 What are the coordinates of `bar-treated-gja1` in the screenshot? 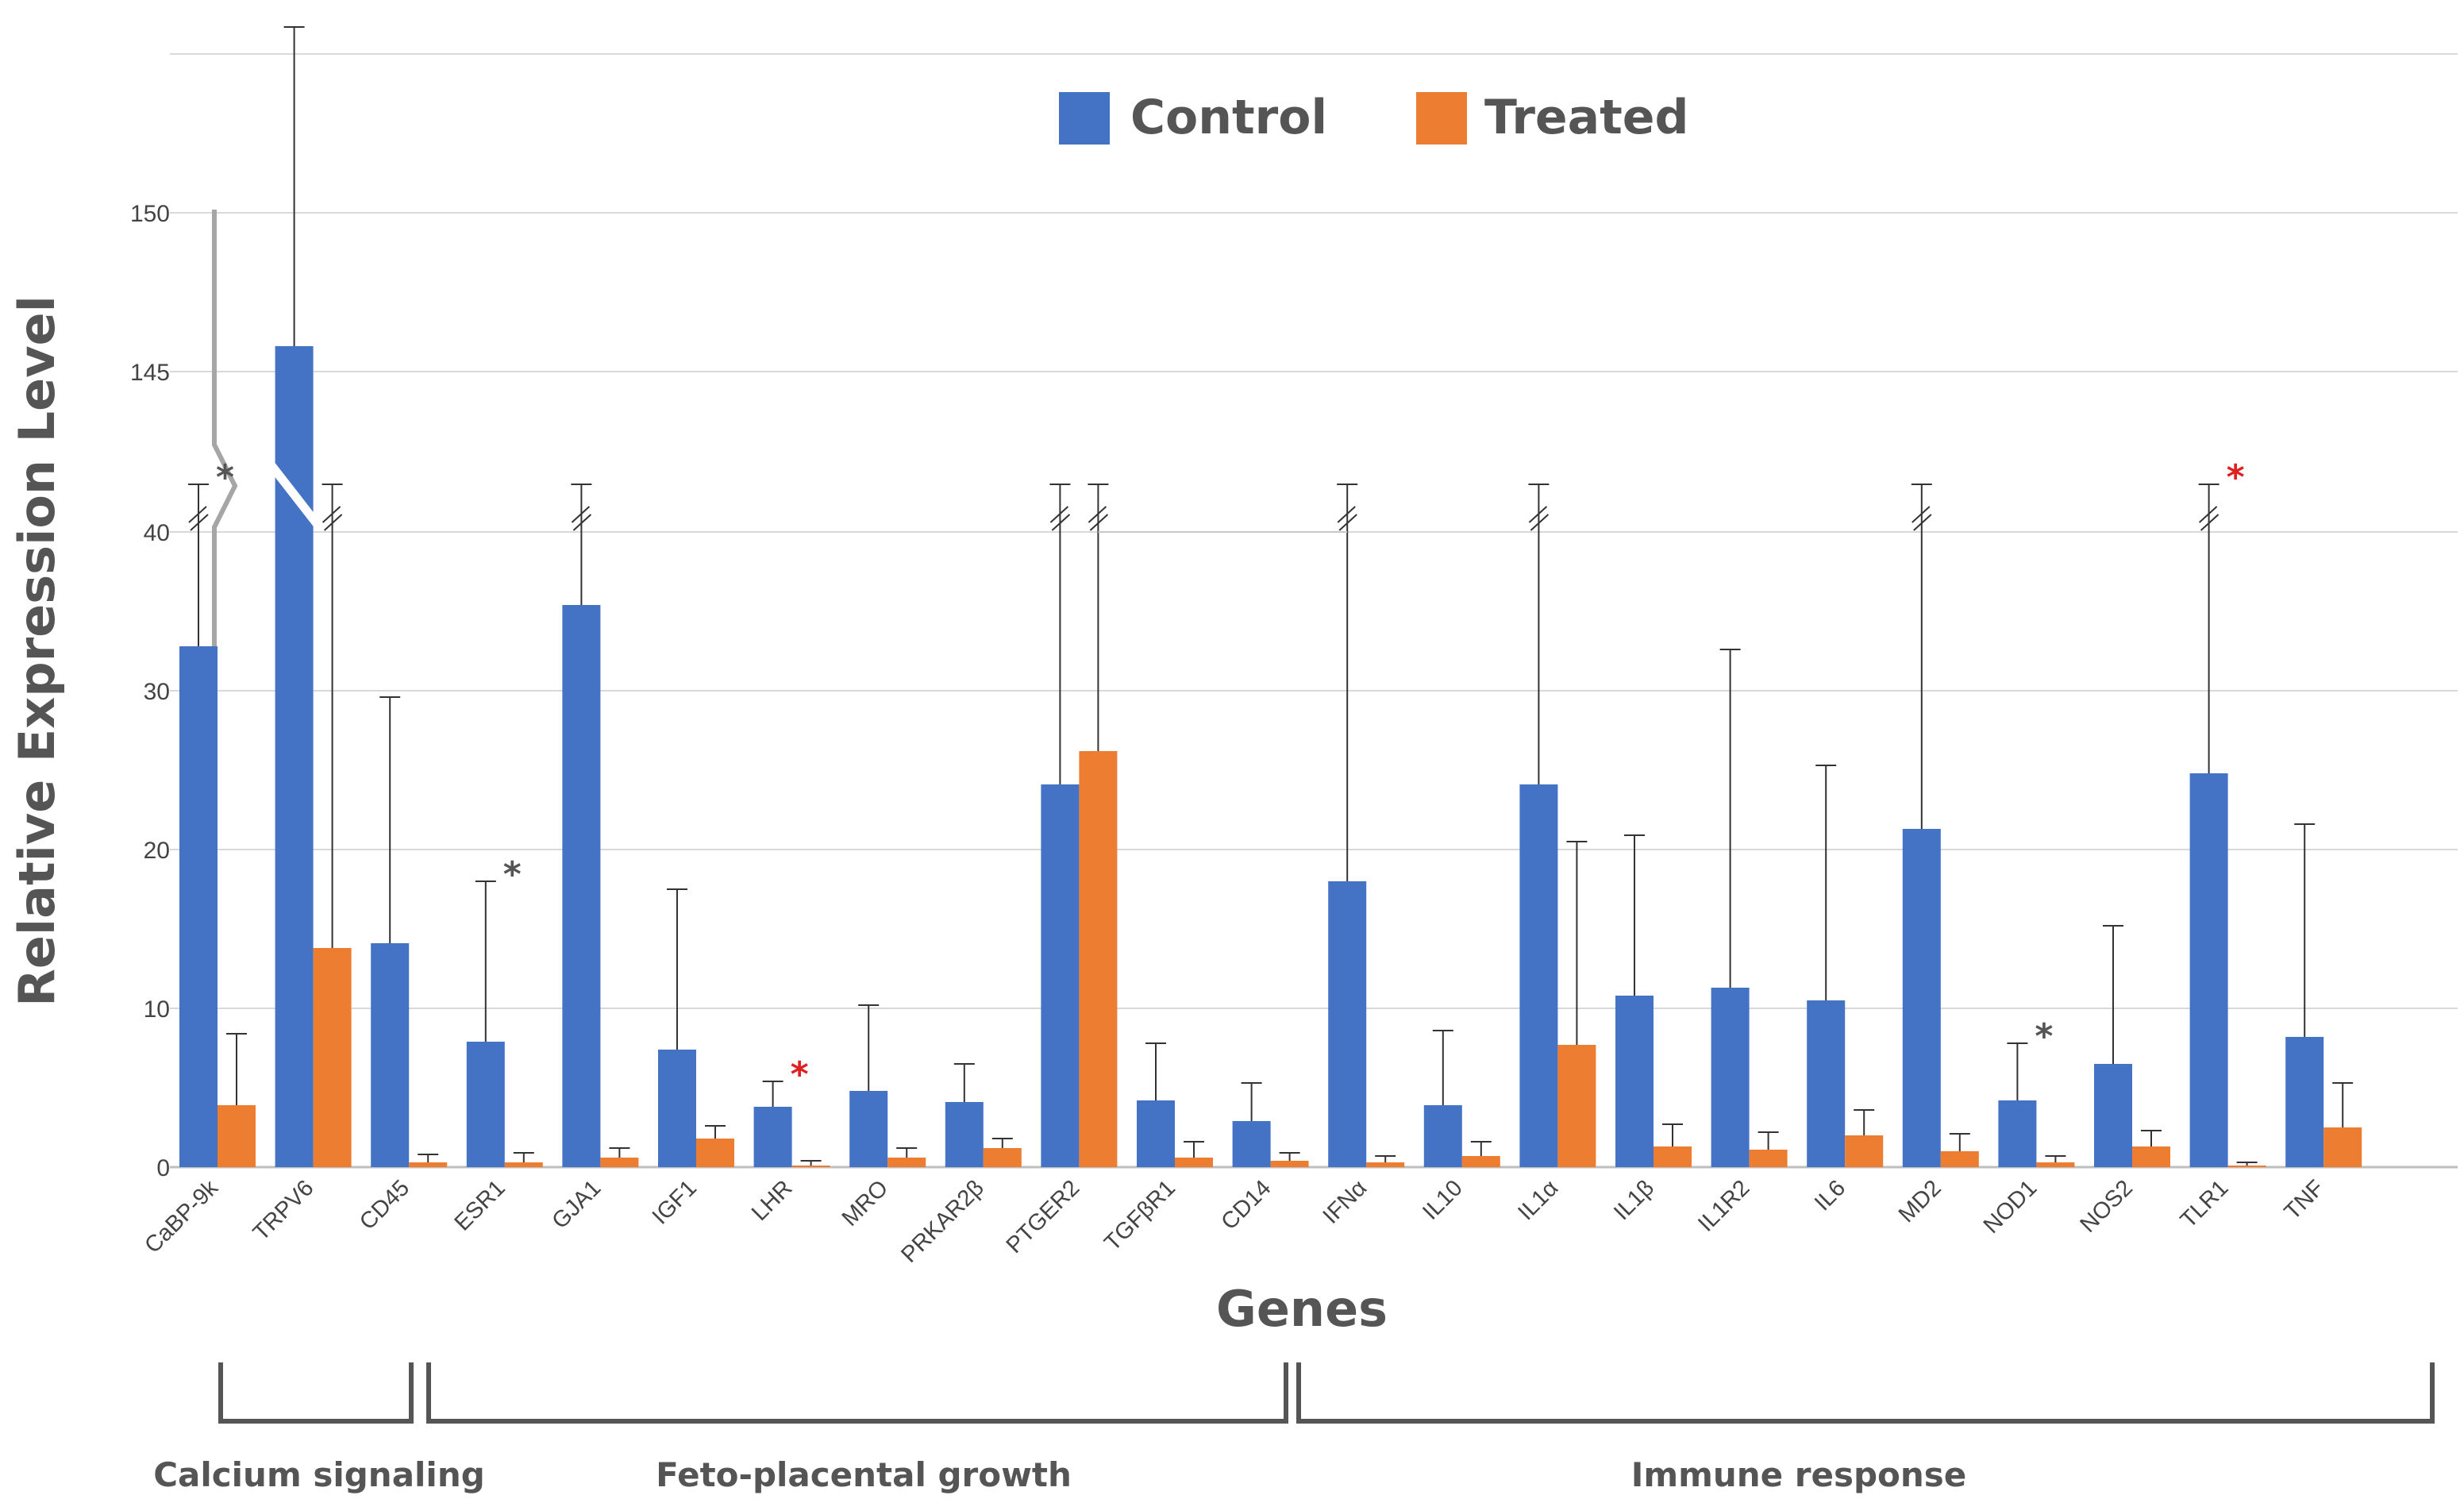 It's located at (619, 1162).